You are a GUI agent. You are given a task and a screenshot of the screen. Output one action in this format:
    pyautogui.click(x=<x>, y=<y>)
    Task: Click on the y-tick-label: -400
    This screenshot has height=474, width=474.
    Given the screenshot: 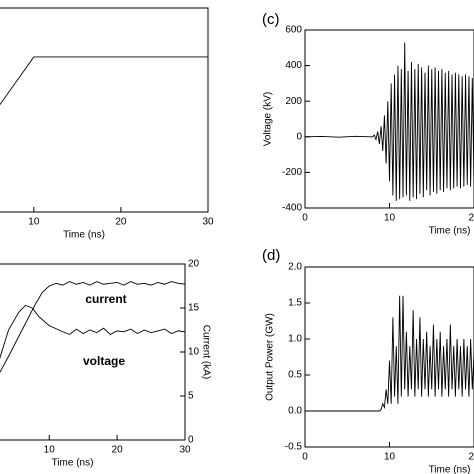 What is the action you would take?
    pyautogui.click(x=292, y=208)
    